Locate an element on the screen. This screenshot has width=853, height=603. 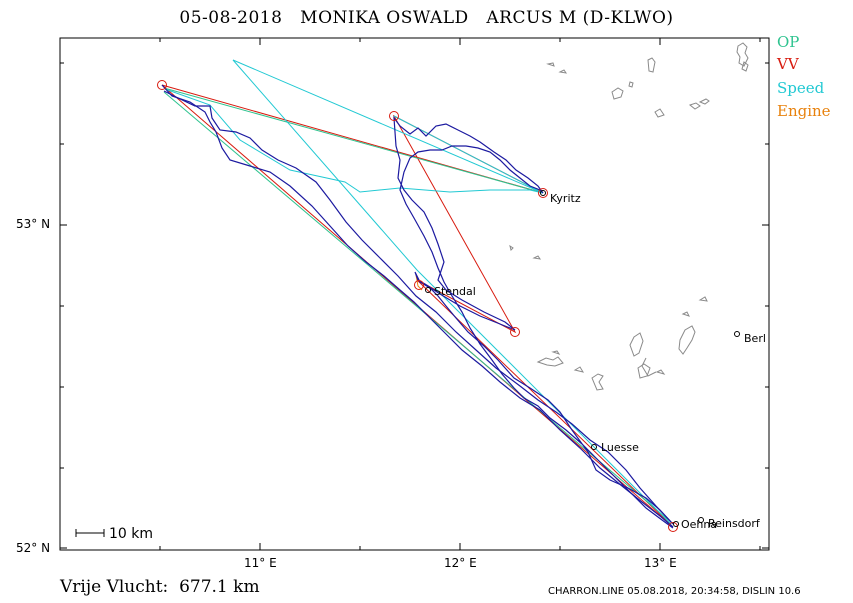
turnpoint-stendal is located at coordinates (419, 285).